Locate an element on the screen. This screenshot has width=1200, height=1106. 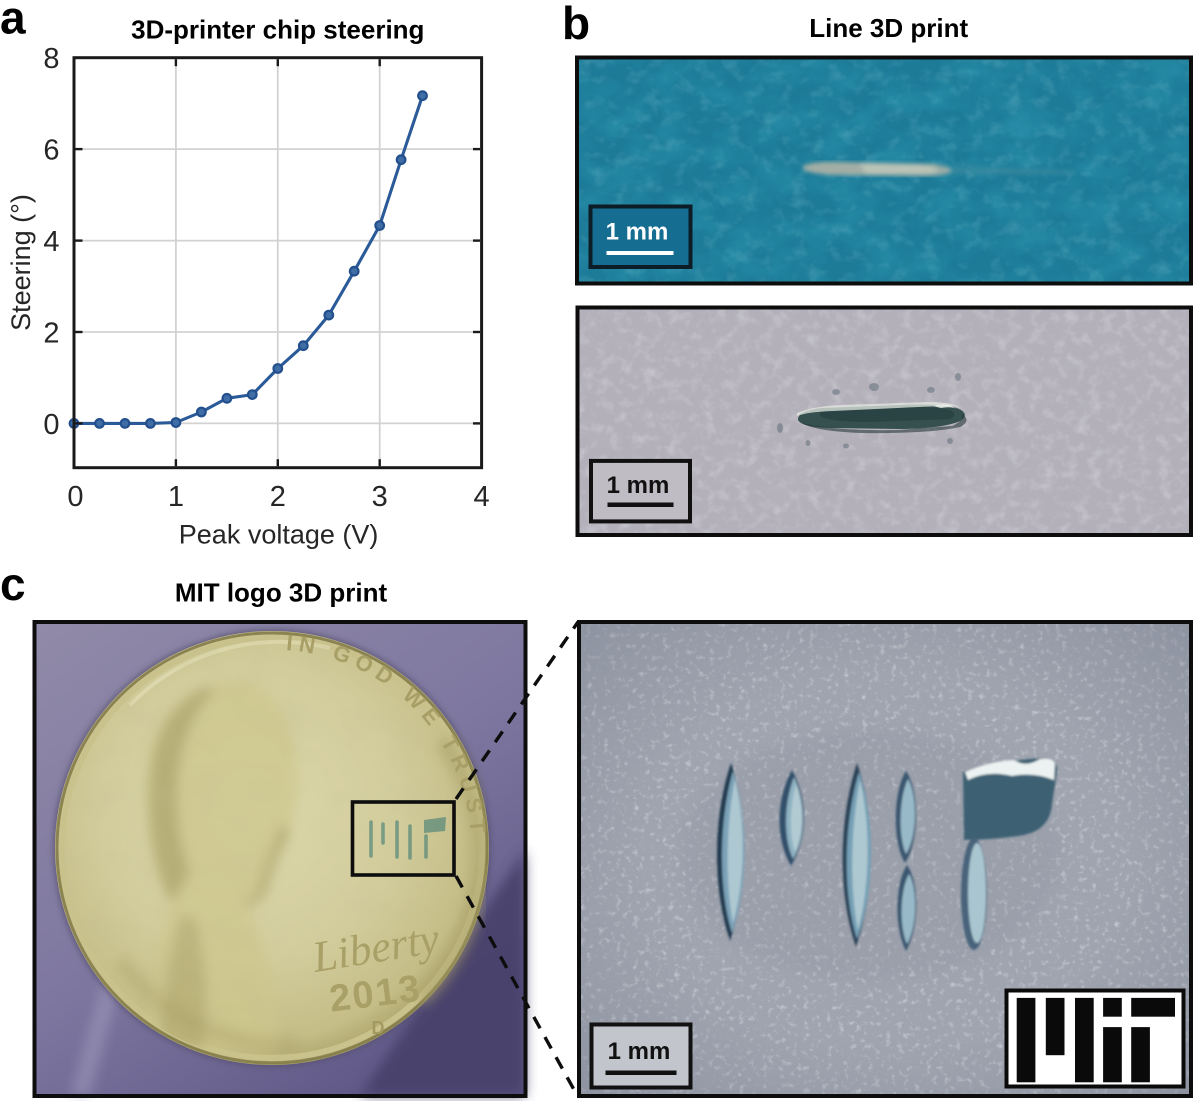
svg-text: 3D-printer chip steering is located at coordinates (277, 30).